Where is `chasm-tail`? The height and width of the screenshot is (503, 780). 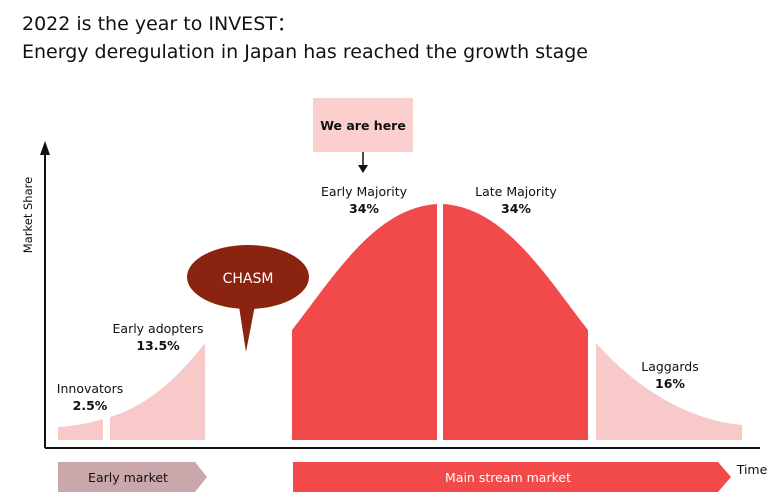 chasm-tail is located at coordinates (247, 326).